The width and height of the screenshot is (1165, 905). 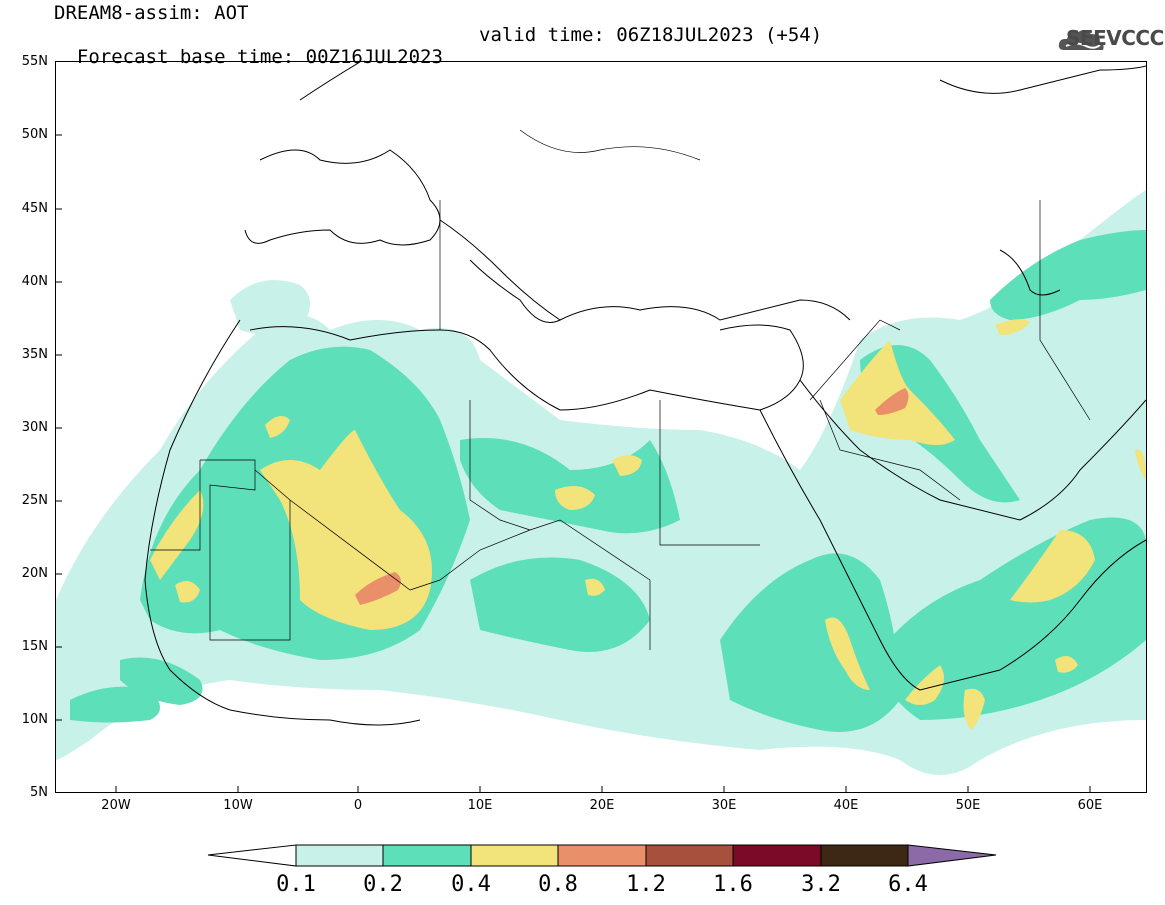 What do you see at coordinates (259, 57) in the screenshot?
I see `base-time: Forecast base time: 00Z16JUL2023` at bounding box center [259, 57].